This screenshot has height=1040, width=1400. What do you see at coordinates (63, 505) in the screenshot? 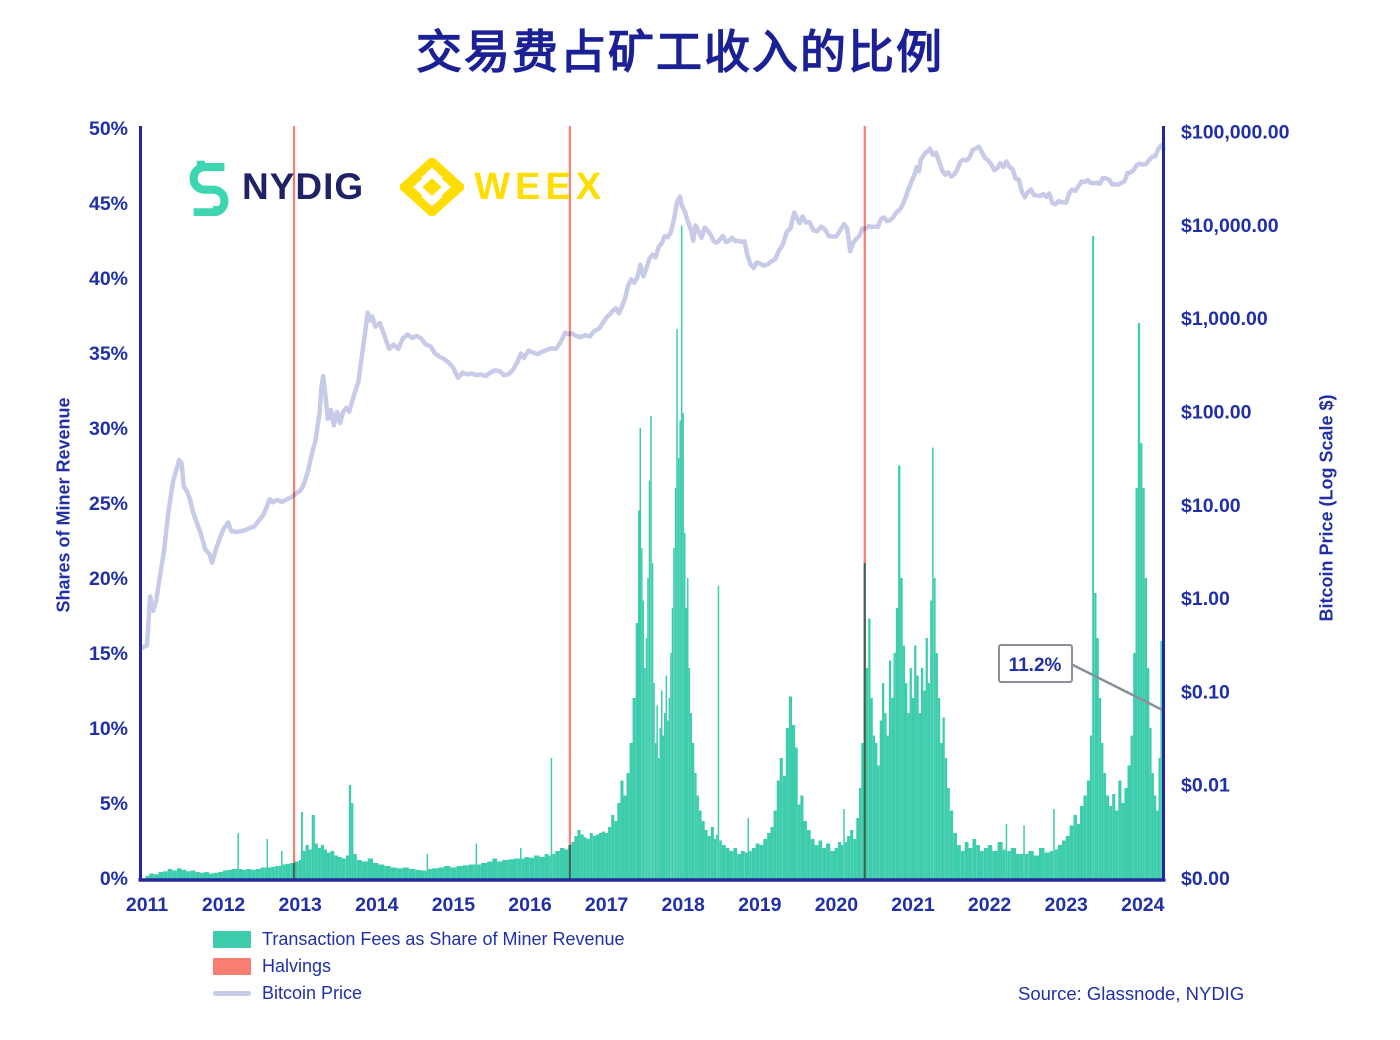
I see `left-axis-title: Shares of Miner Revenue` at bounding box center [63, 505].